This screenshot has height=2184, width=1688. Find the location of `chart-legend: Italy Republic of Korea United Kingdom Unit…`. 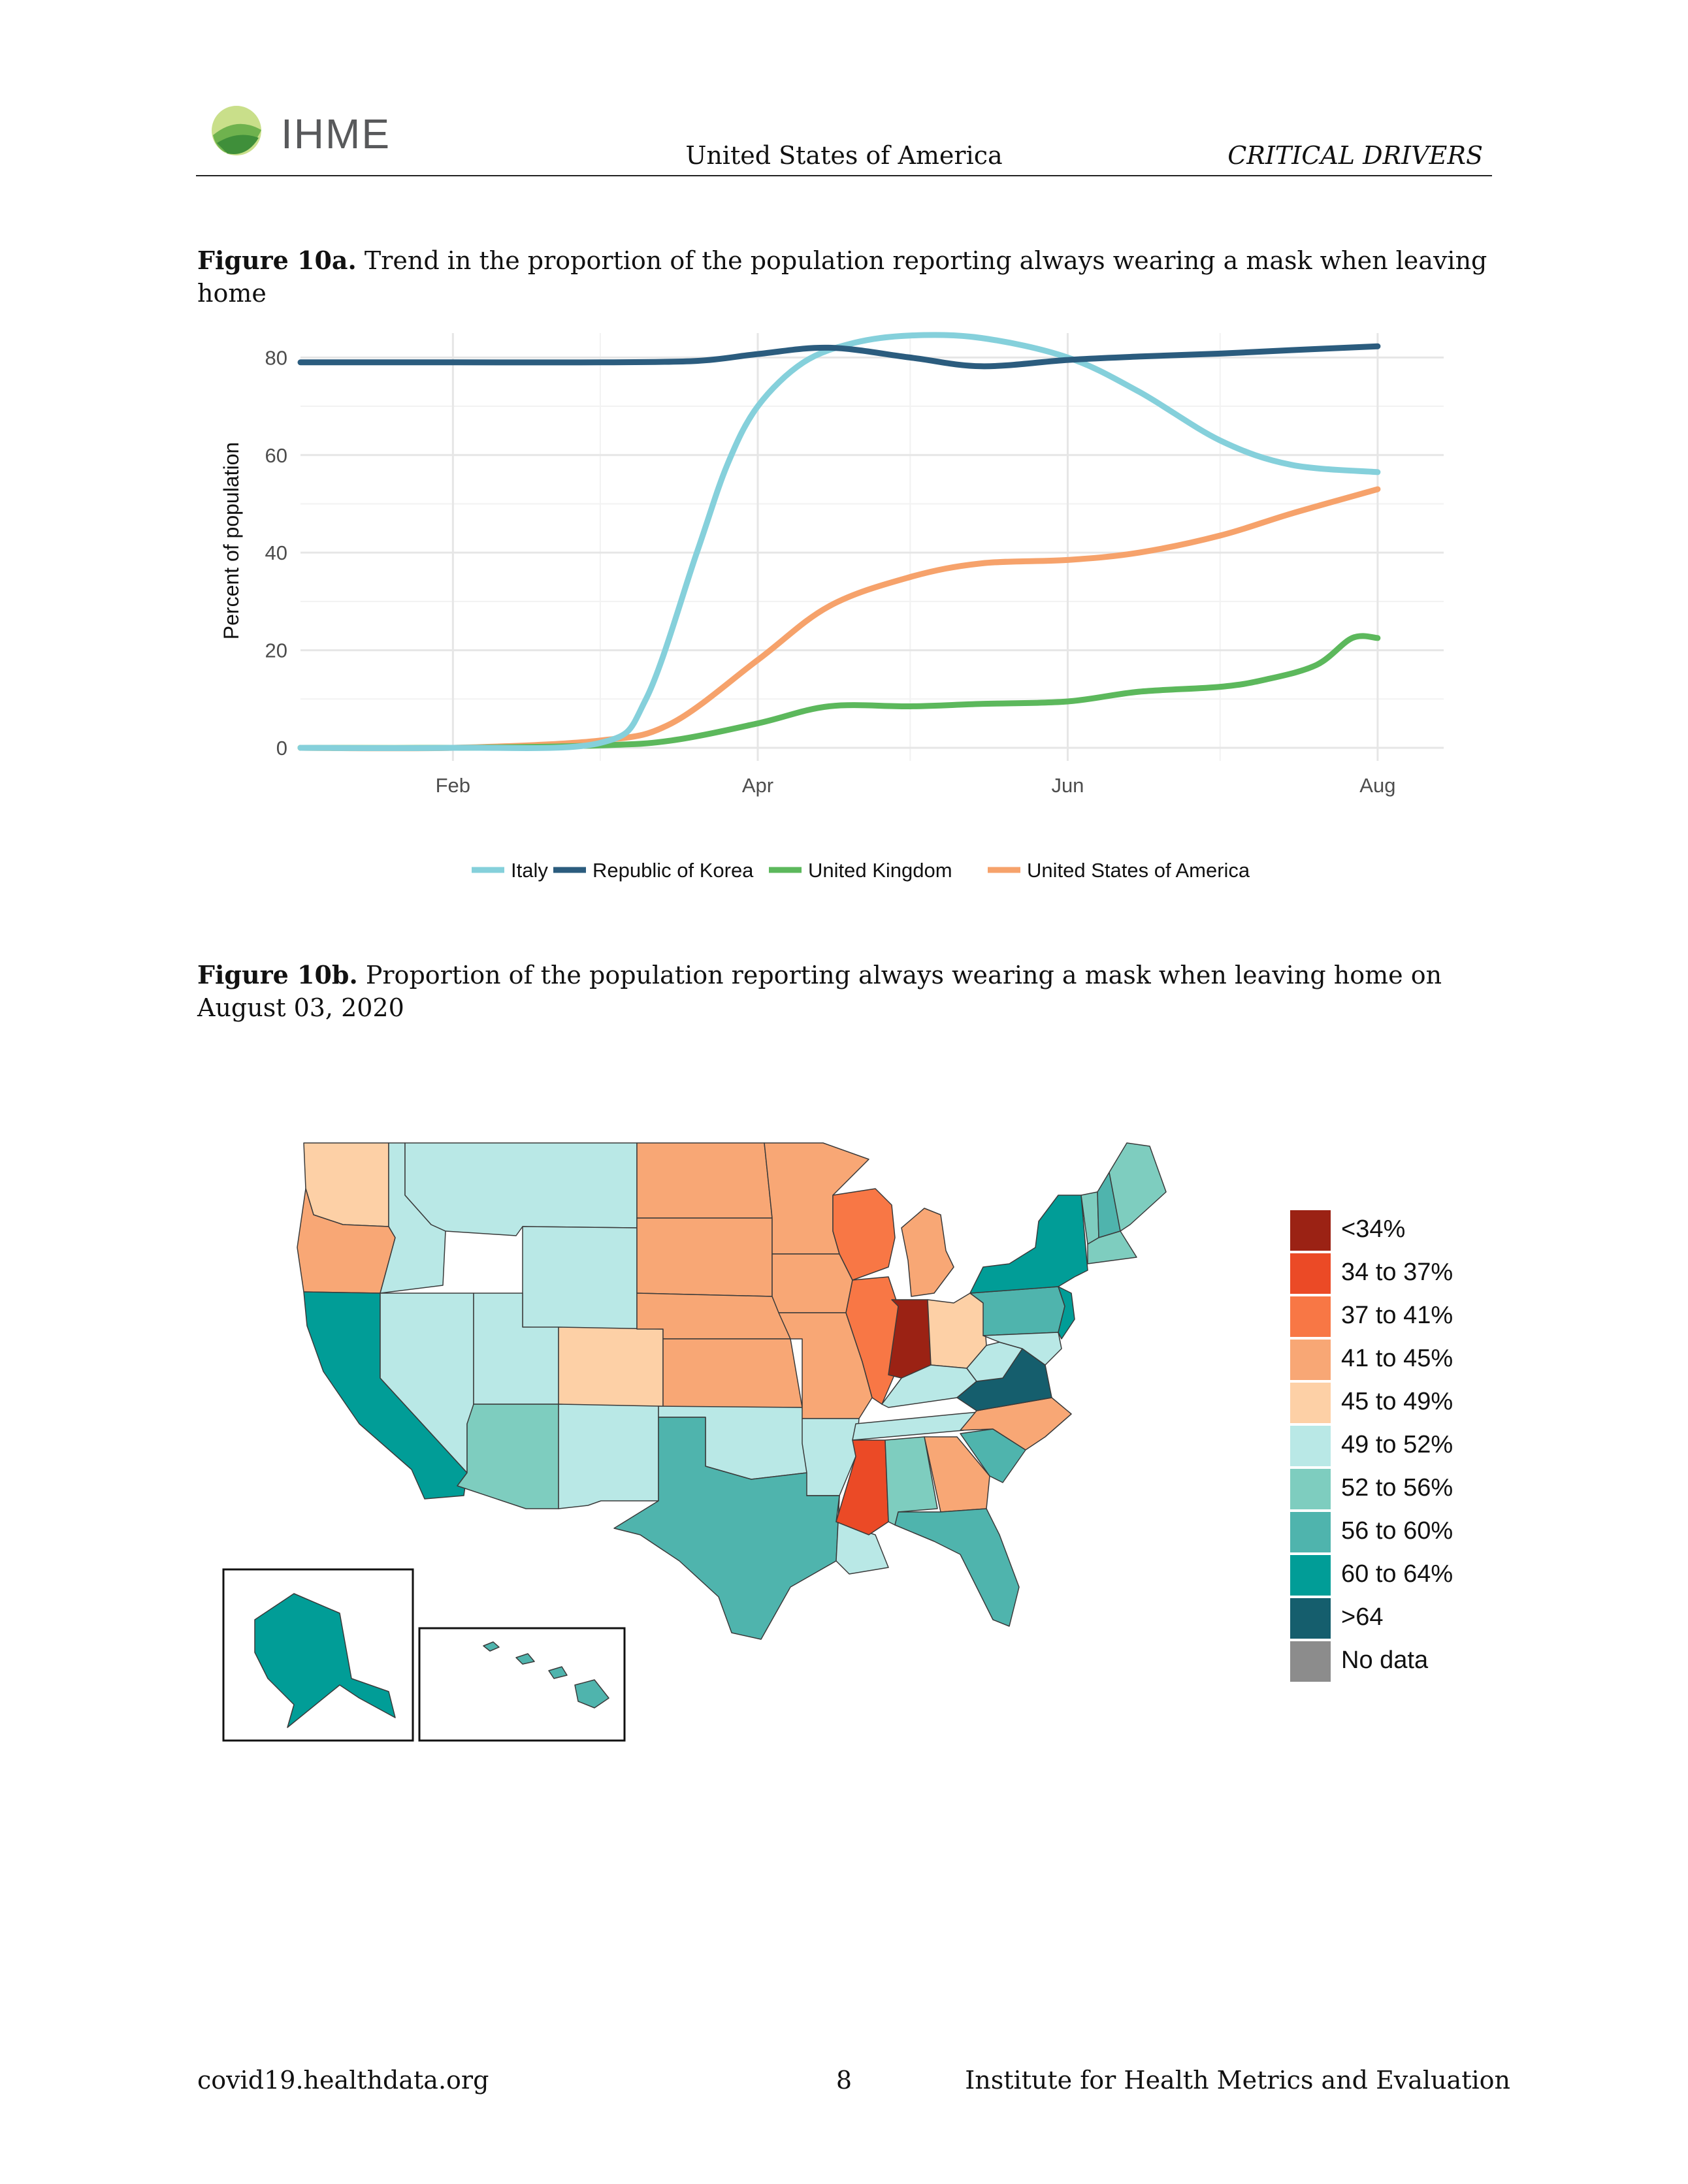

chart-legend: Italy Republic of Korea United Kingdom Unit… is located at coordinates (861, 870).